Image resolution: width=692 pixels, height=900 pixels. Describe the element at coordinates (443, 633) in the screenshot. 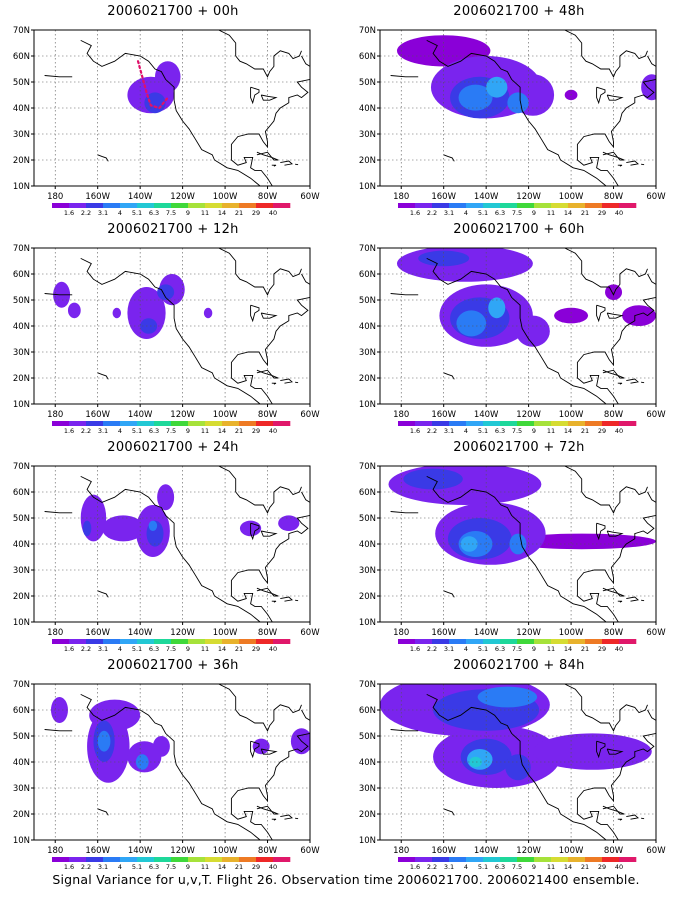

I see `x-tick-label: 160W` at that location.